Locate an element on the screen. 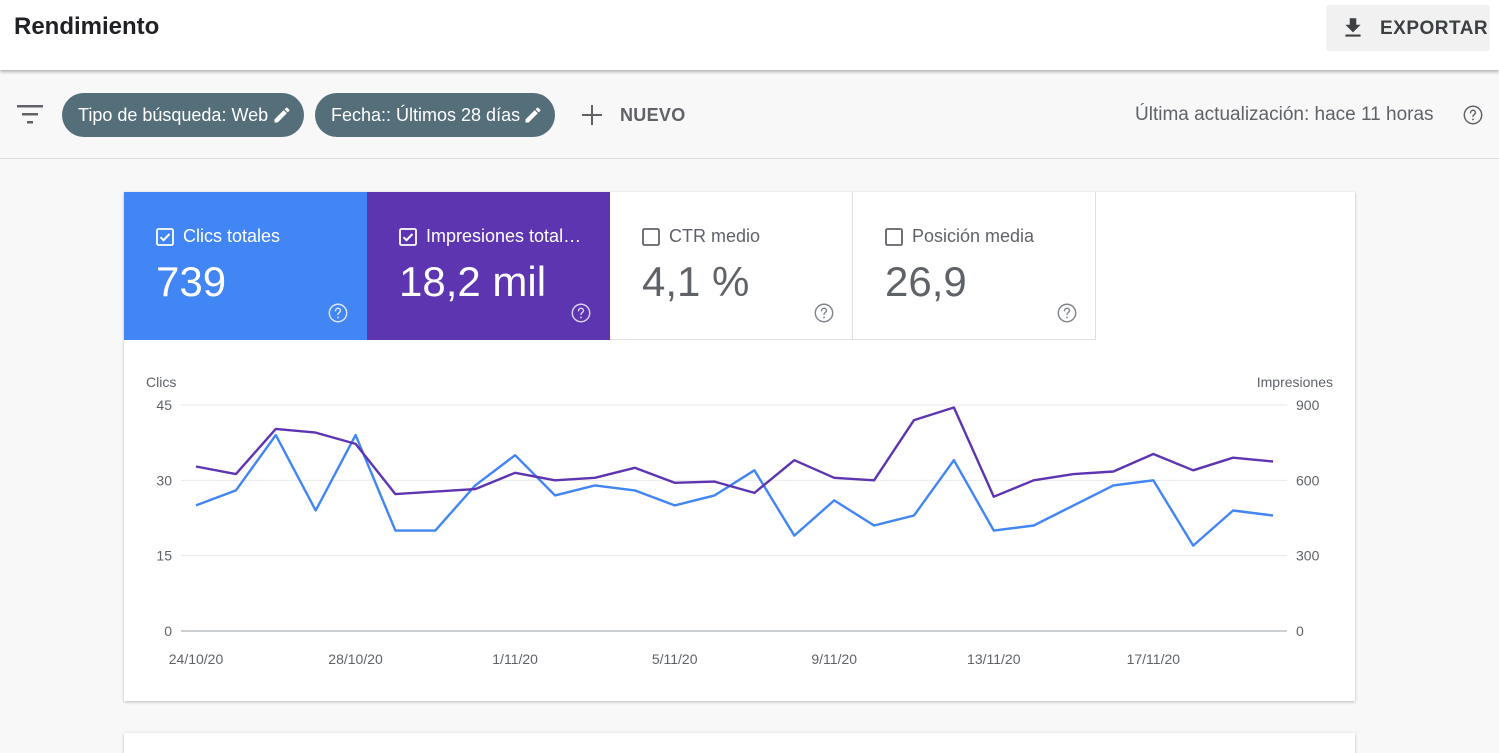 The width and height of the screenshot is (1499, 753). metric-total-impressions: Impresiones total… 18,2 mil is located at coordinates (488, 266).